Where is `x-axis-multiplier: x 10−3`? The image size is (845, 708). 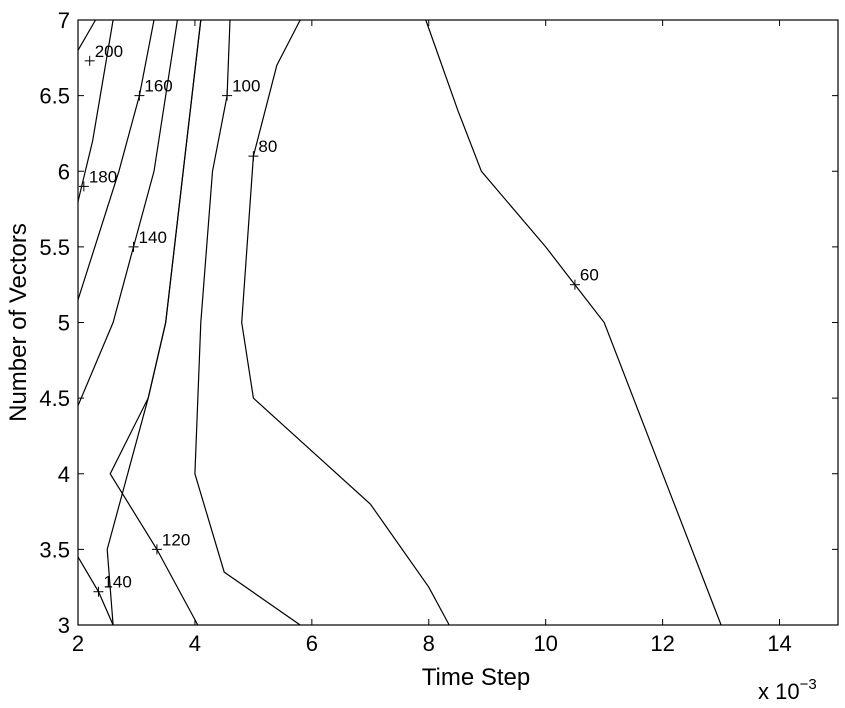 x-axis-multiplier: x 10−3 is located at coordinates (787, 690).